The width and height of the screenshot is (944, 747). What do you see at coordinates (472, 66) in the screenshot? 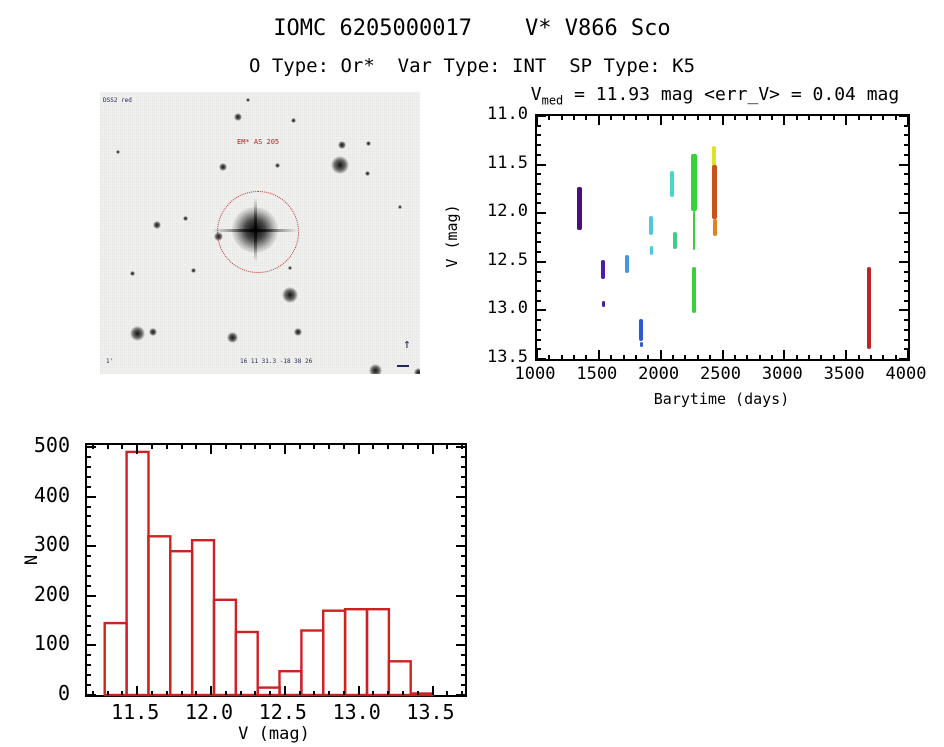
I see `page-subtitle: O Type: Or* Var Type: INT SP Type: K5` at bounding box center [472, 66].